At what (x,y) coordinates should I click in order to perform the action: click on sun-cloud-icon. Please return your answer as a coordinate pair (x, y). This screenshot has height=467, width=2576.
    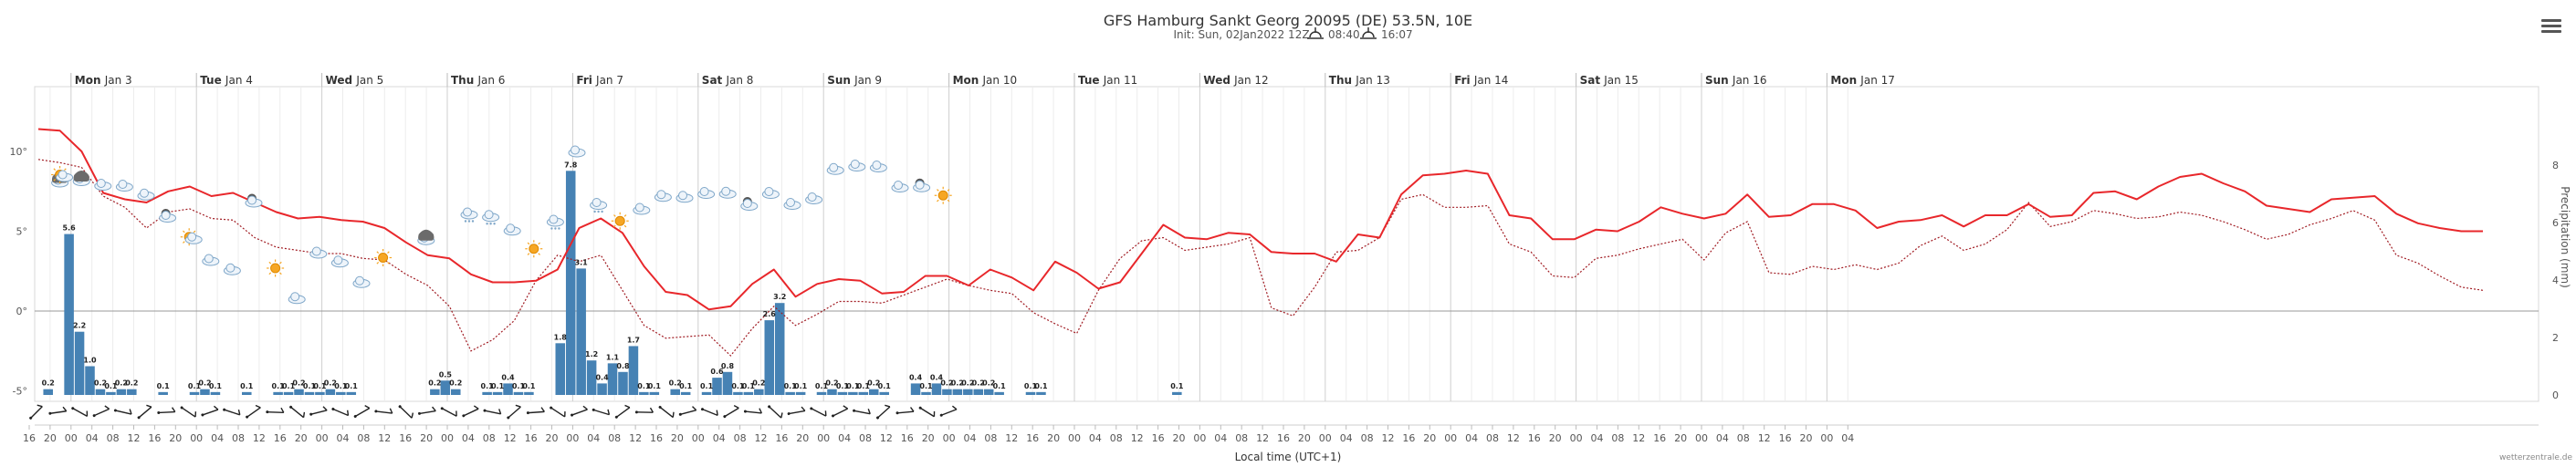
    Looking at the image, I should click on (63, 175).